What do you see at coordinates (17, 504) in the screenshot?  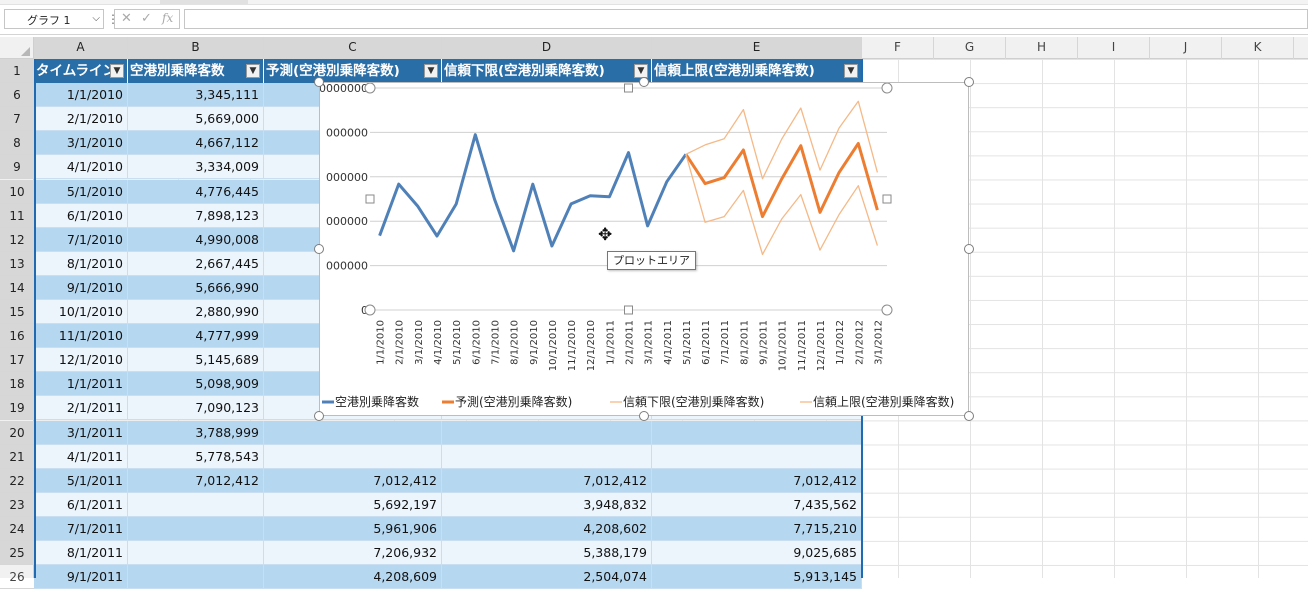 I see `row-header-23: 23` at bounding box center [17, 504].